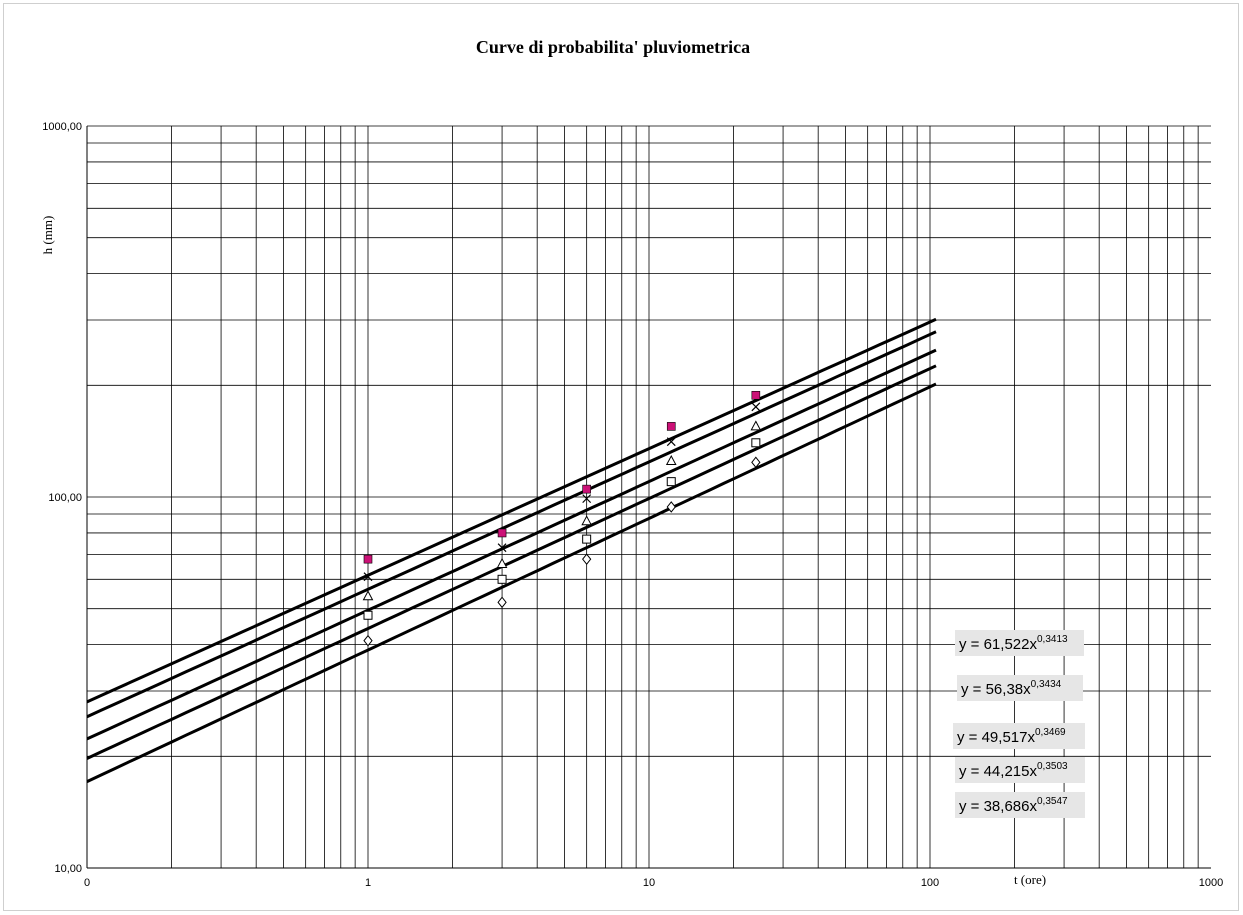 Image resolution: width=1243 pixels, height=915 pixels. Describe the element at coordinates (1030, 879) in the screenshot. I see `x-axis-label: t (ore)` at that location.